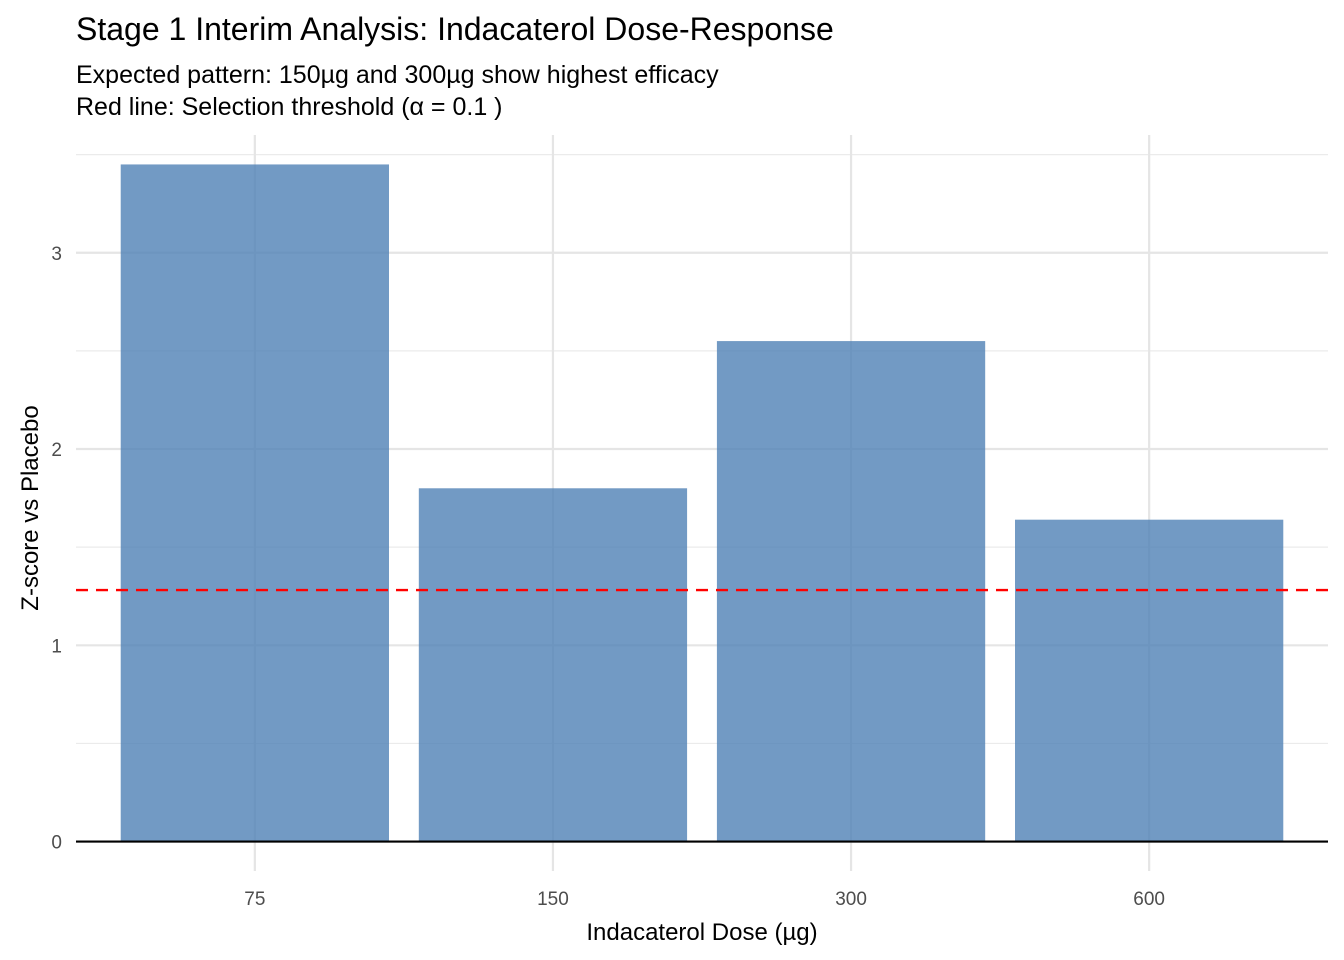 The height and width of the screenshot is (960, 1344). Describe the element at coordinates (56, 254) in the screenshot. I see `y-tick-label: 3` at that location.